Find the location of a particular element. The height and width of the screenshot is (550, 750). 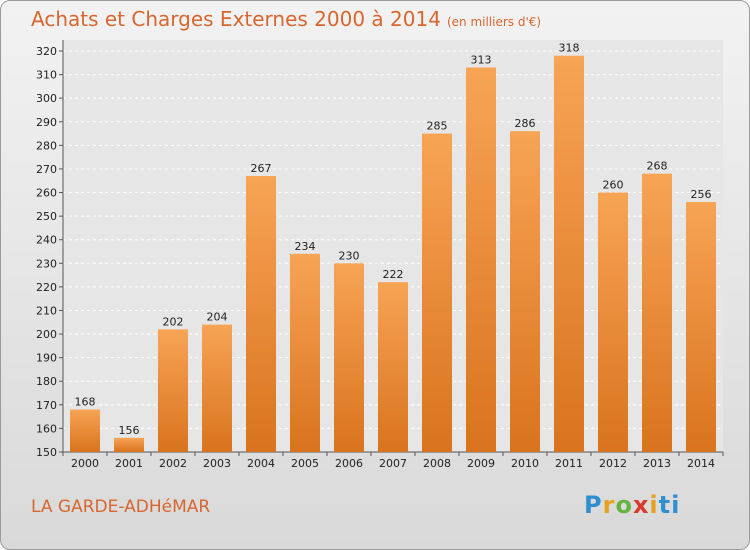

x-tick-label: 2009 is located at coordinates (481, 463).